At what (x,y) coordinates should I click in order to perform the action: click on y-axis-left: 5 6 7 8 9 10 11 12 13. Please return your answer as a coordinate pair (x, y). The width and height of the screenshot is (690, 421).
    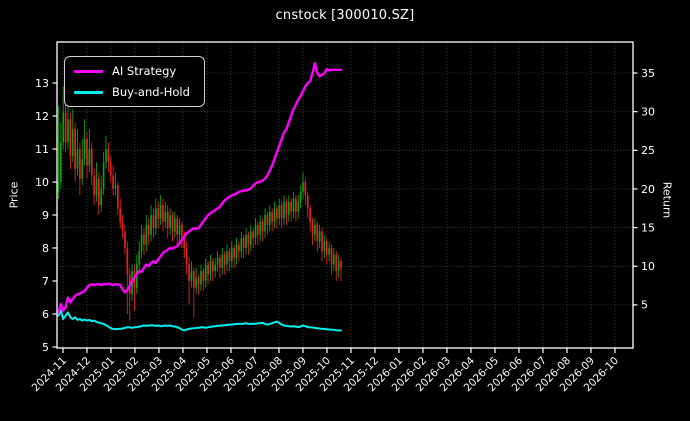
    Looking at the image, I should click on (46, 215).